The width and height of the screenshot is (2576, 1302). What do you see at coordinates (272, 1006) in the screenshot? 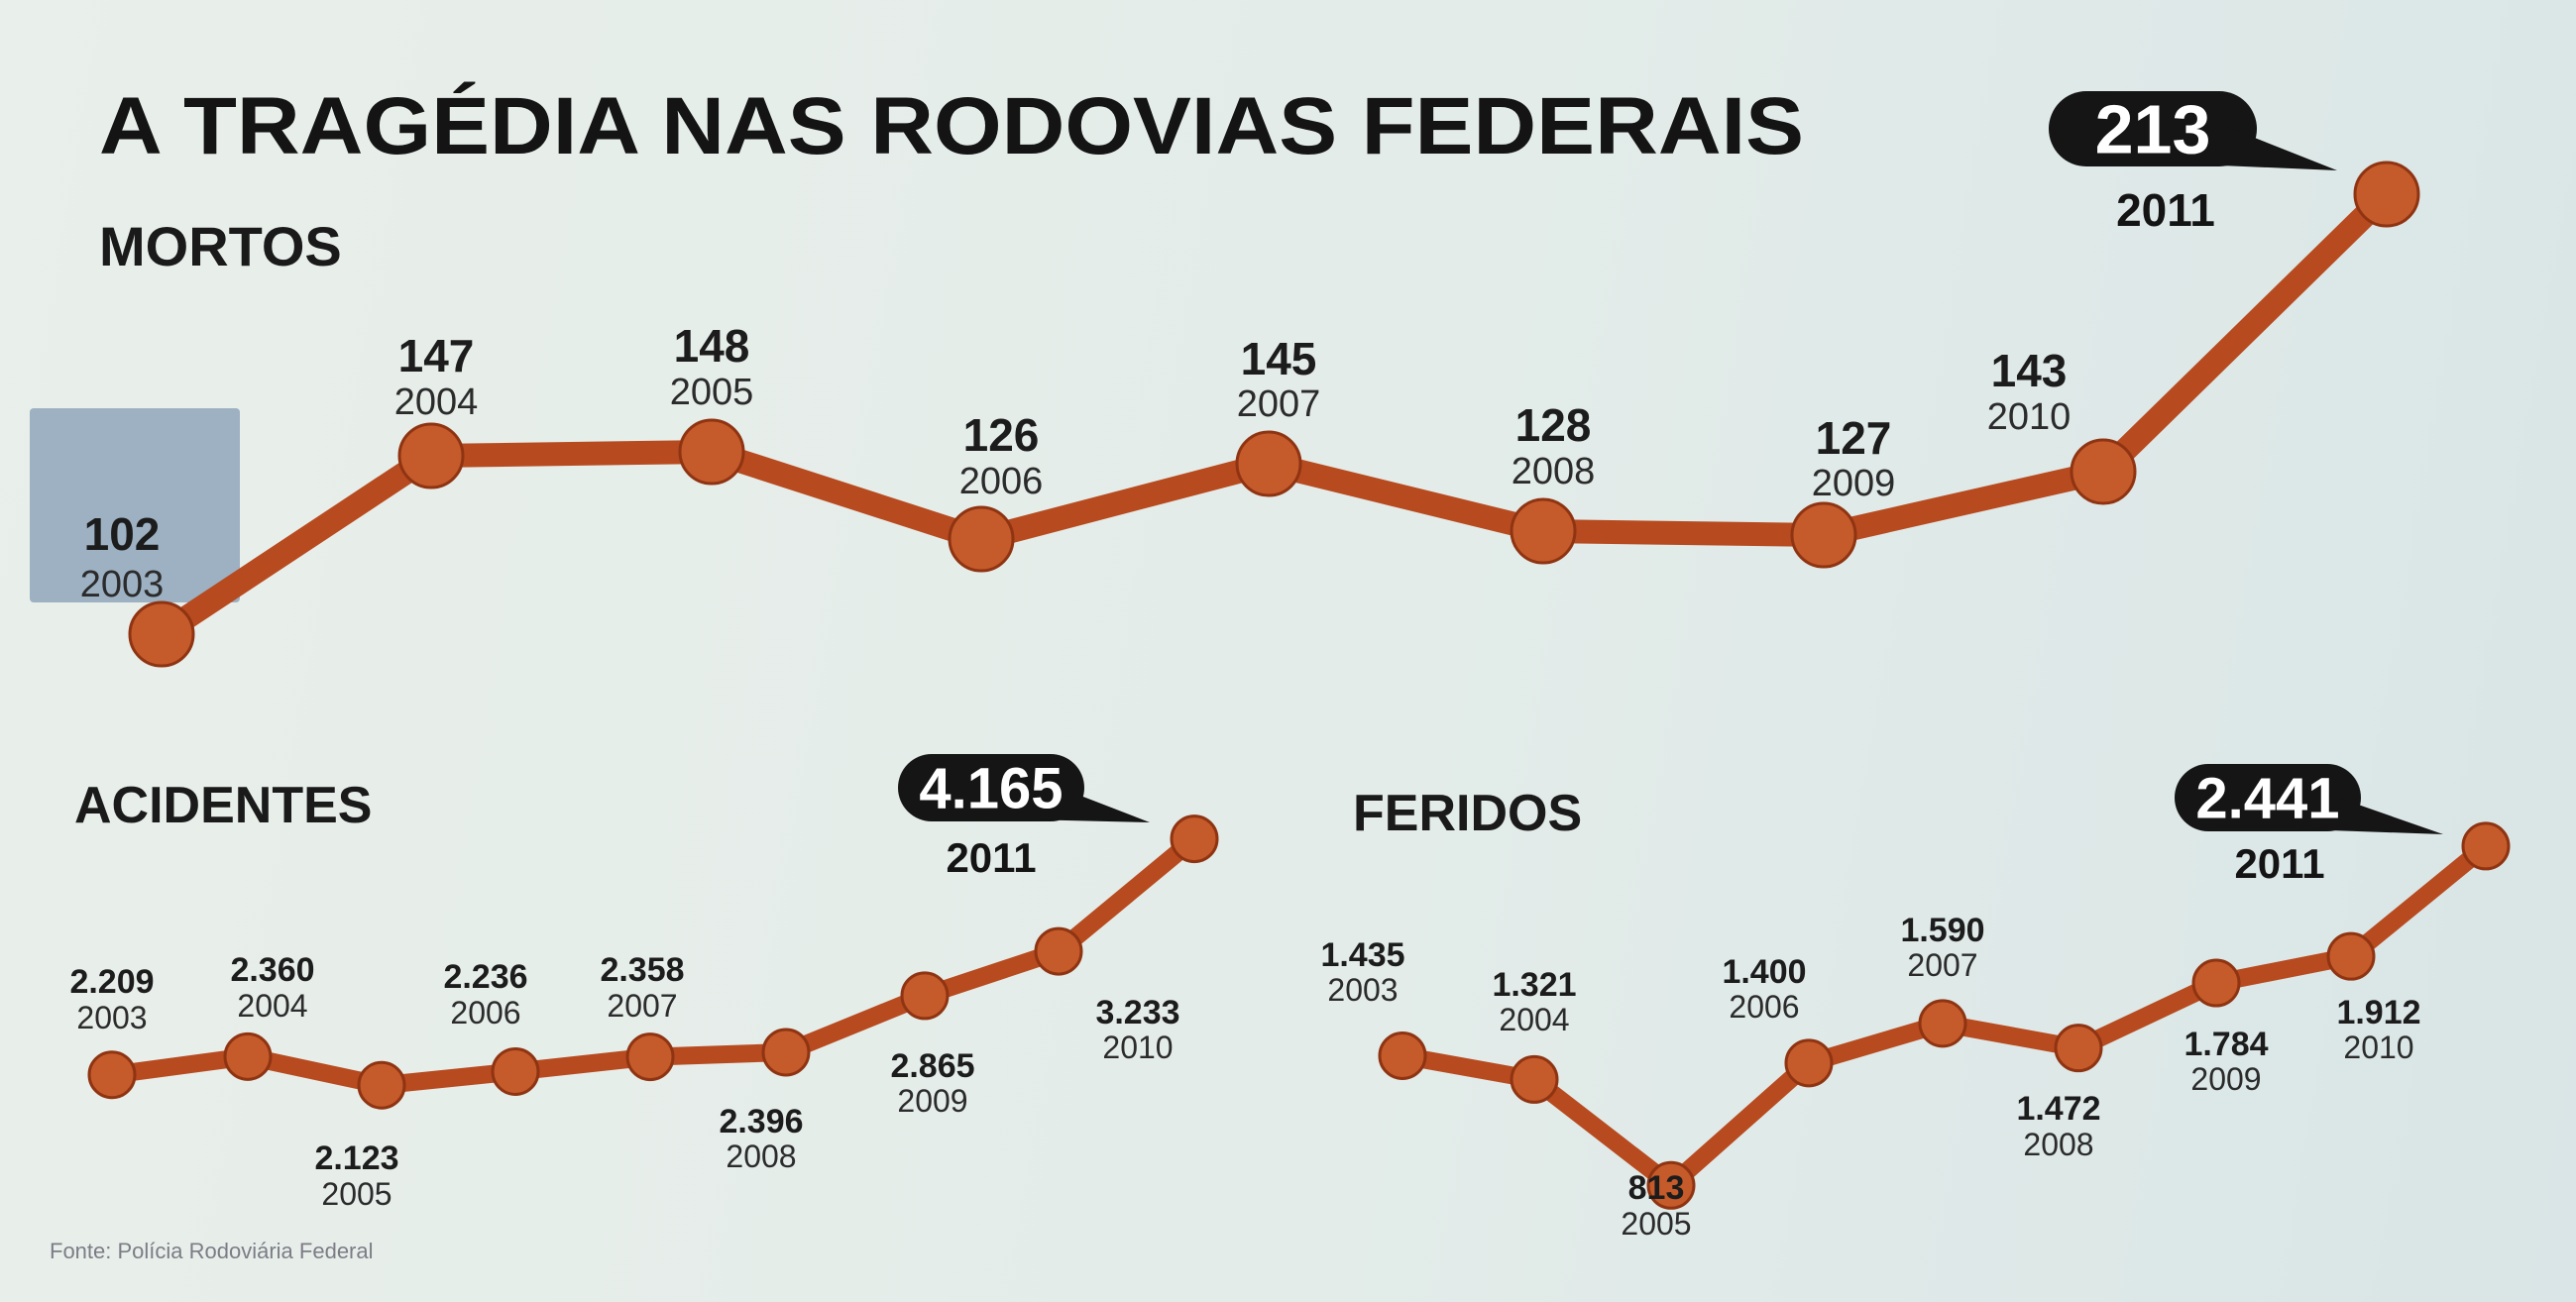
I see `acidentes-year-label-2004: 2004` at bounding box center [272, 1006].